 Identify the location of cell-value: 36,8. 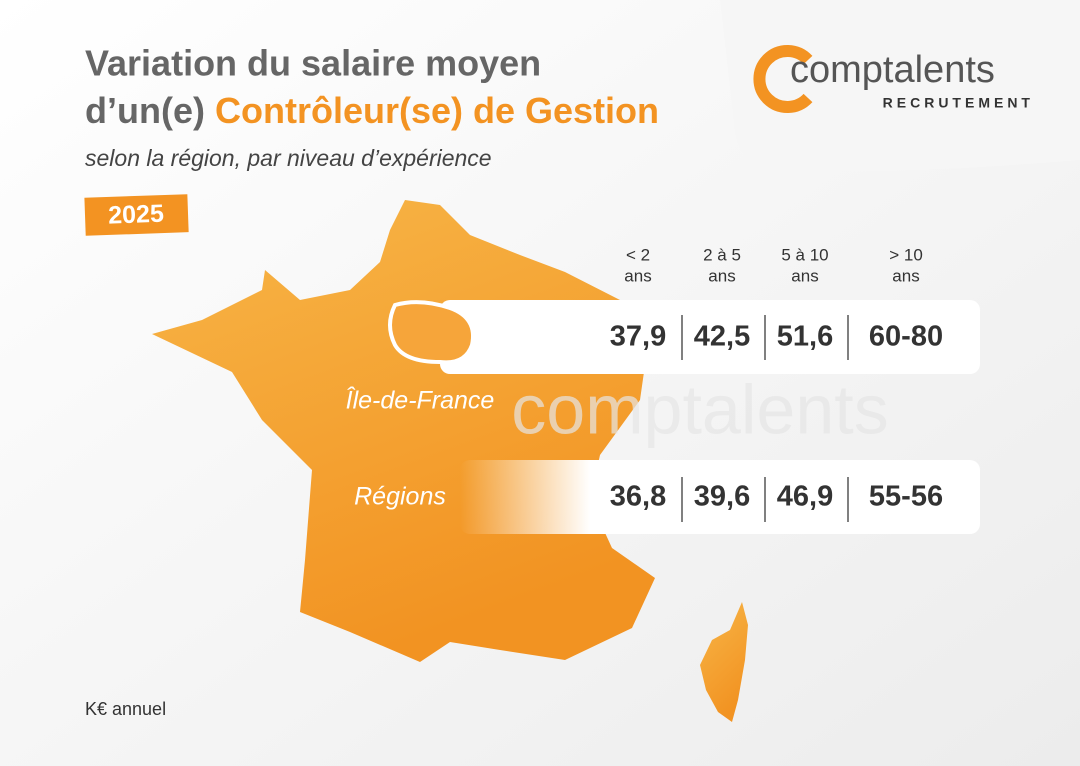
(638, 497).